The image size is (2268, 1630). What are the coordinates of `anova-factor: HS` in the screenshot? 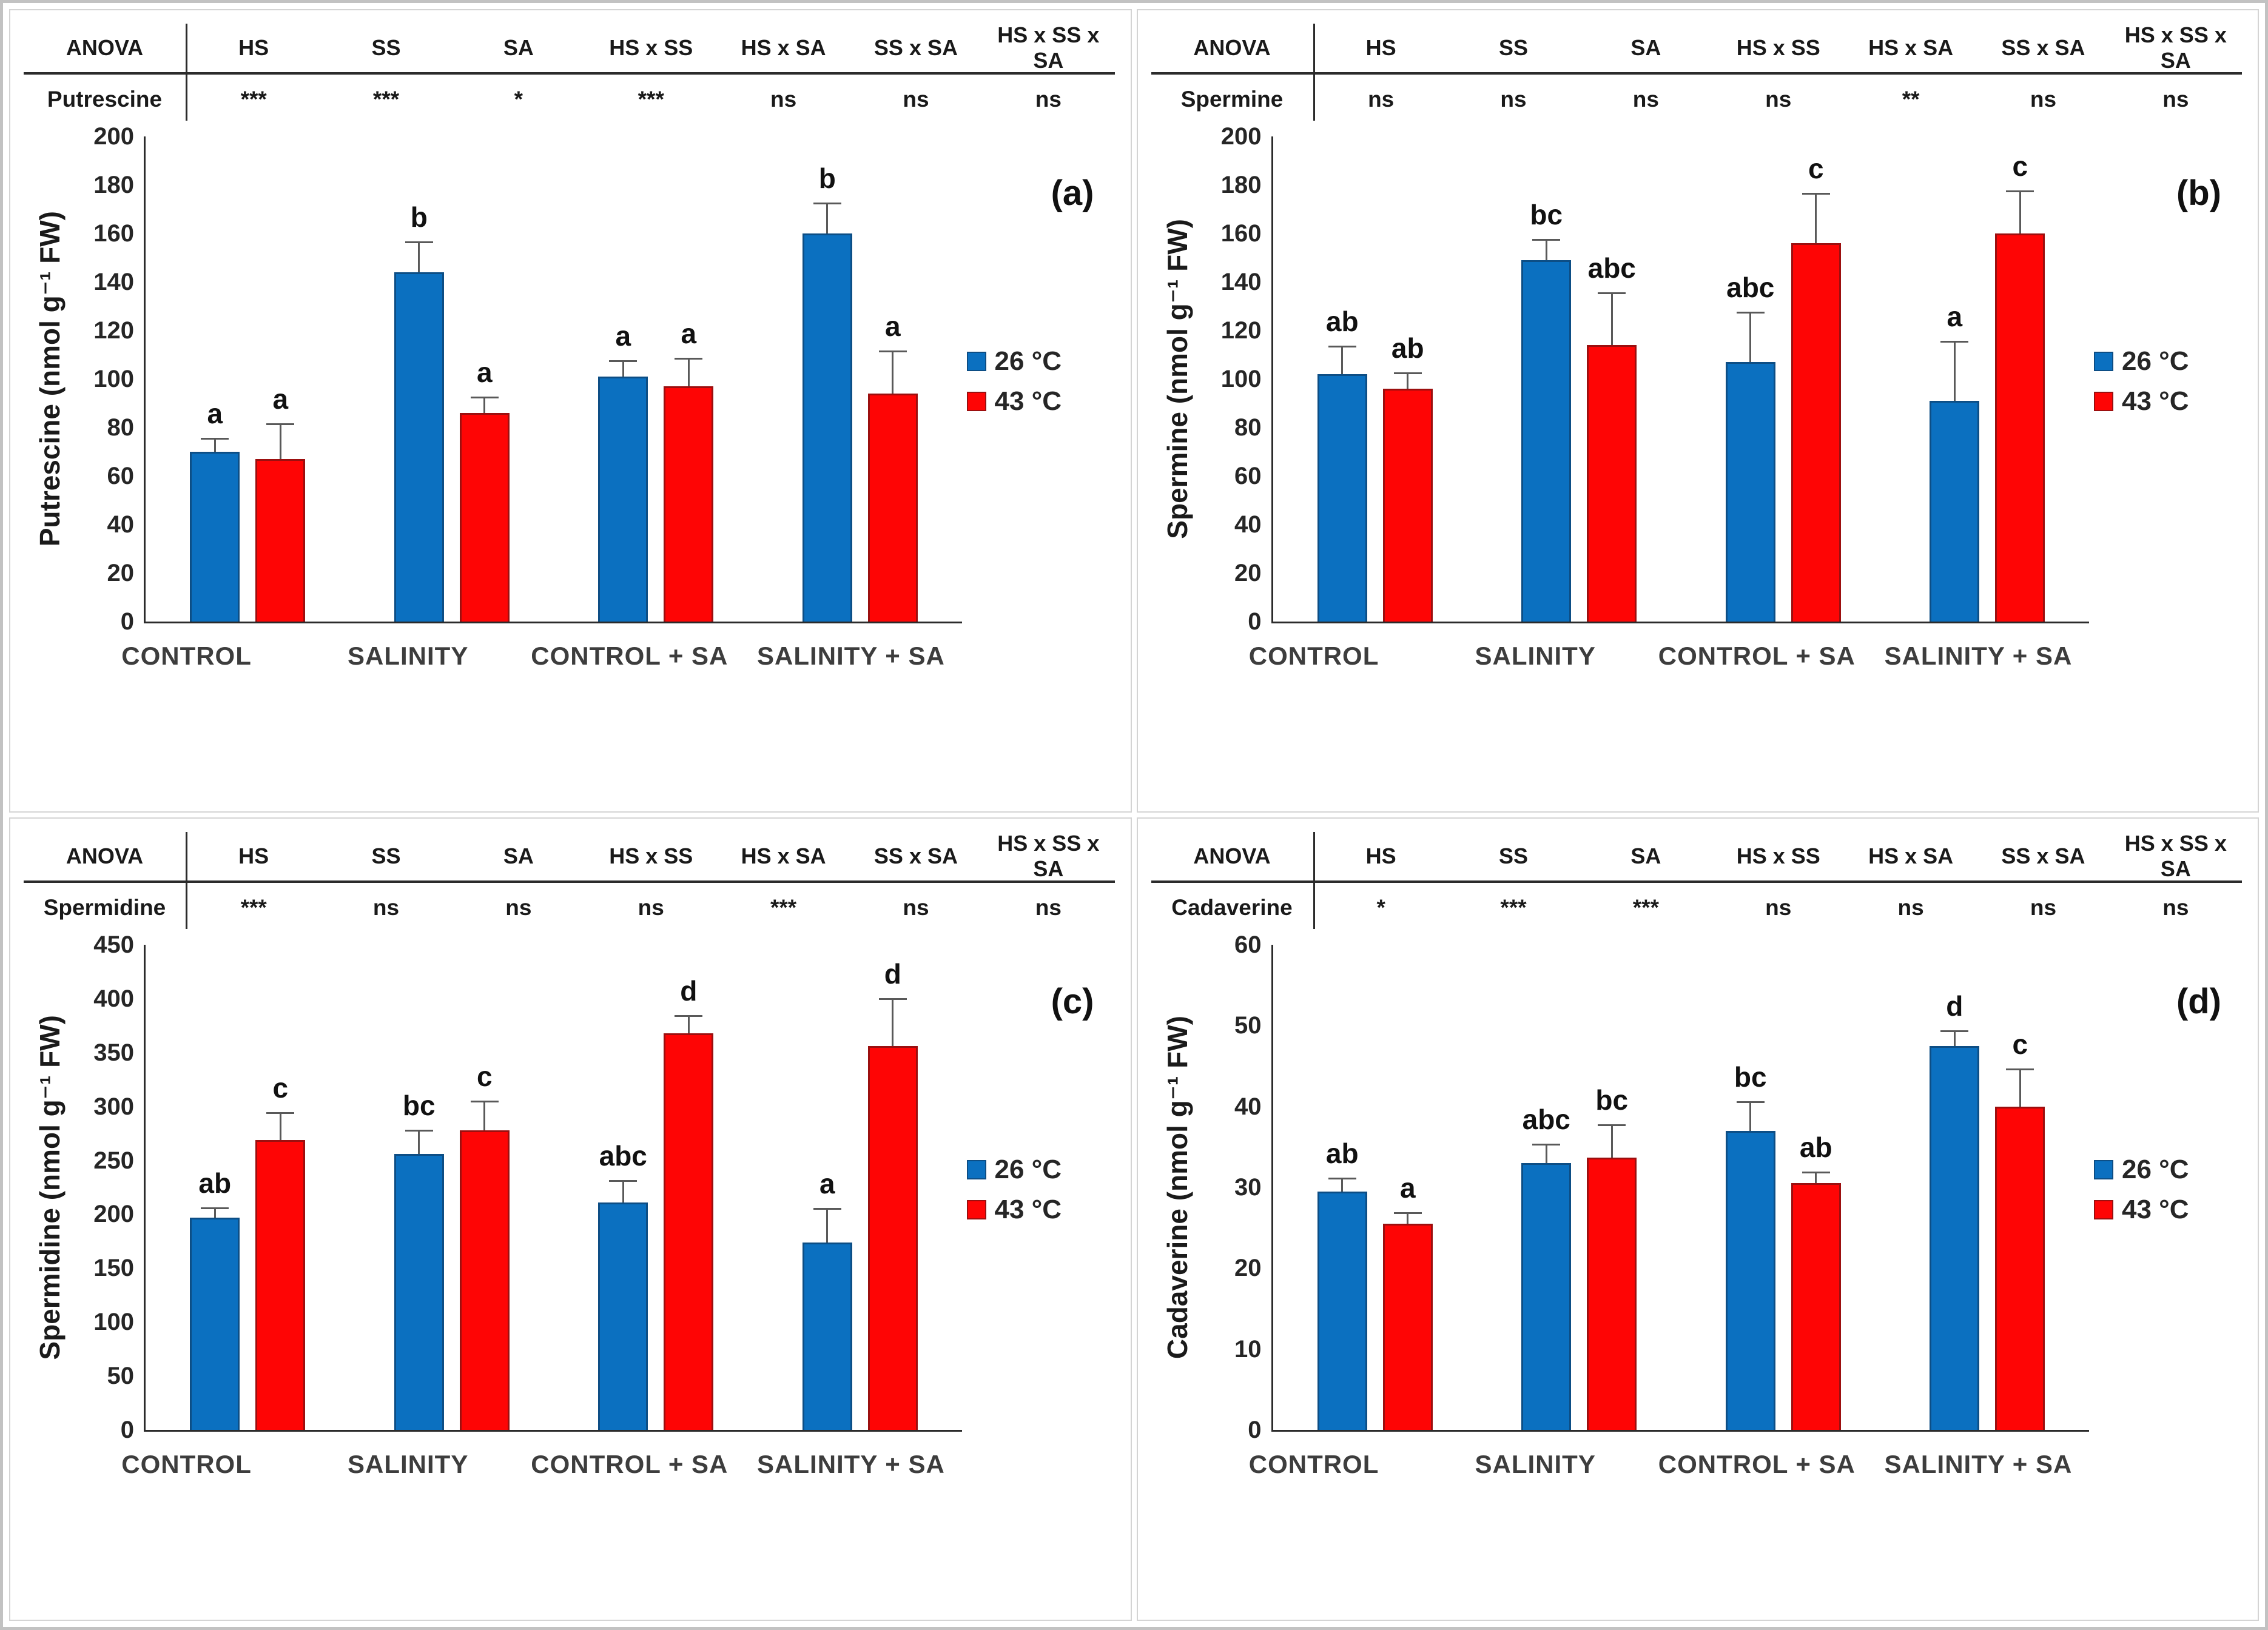 It's located at (253, 49).